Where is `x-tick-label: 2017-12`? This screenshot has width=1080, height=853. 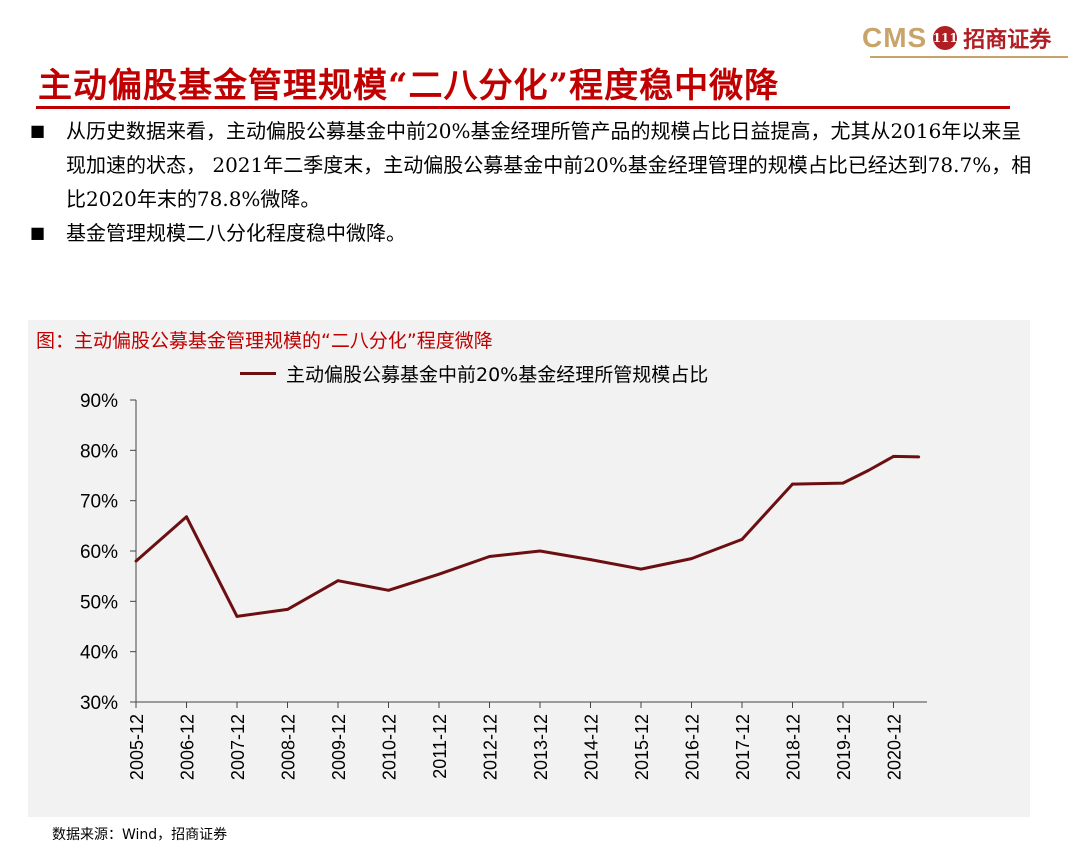 x-tick-label: 2017-12 is located at coordinates (743, 747).